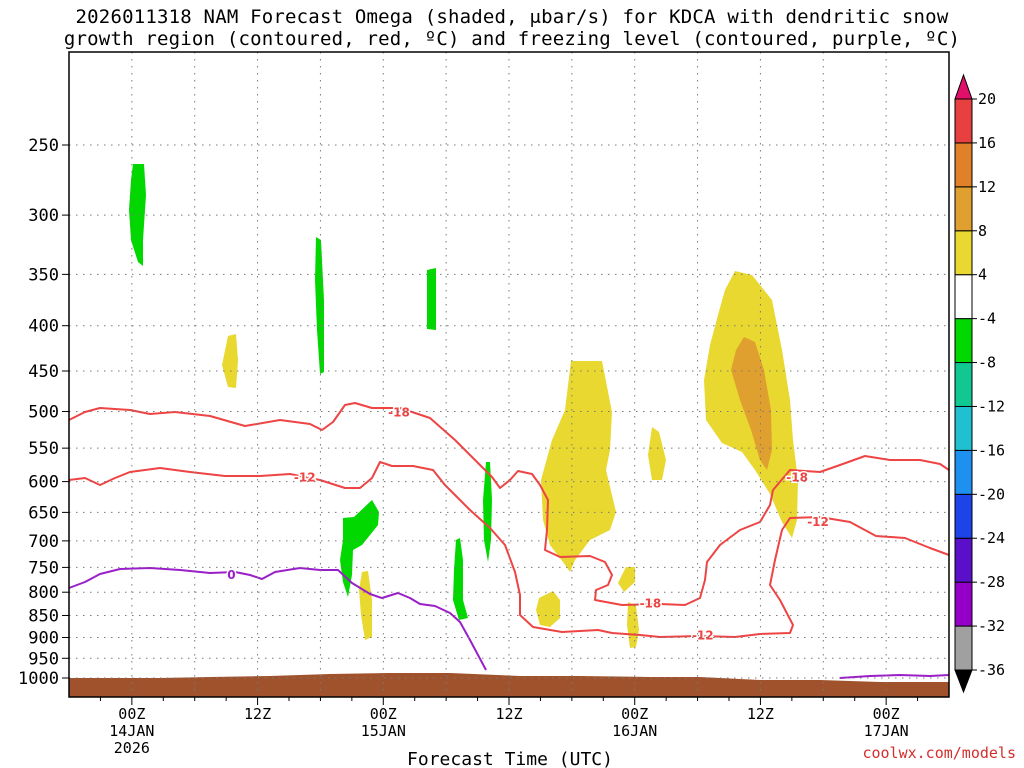  Describe the element at coordinates (963, 681) in the screenshot. I see `colorbar-low-triangle` at that location.